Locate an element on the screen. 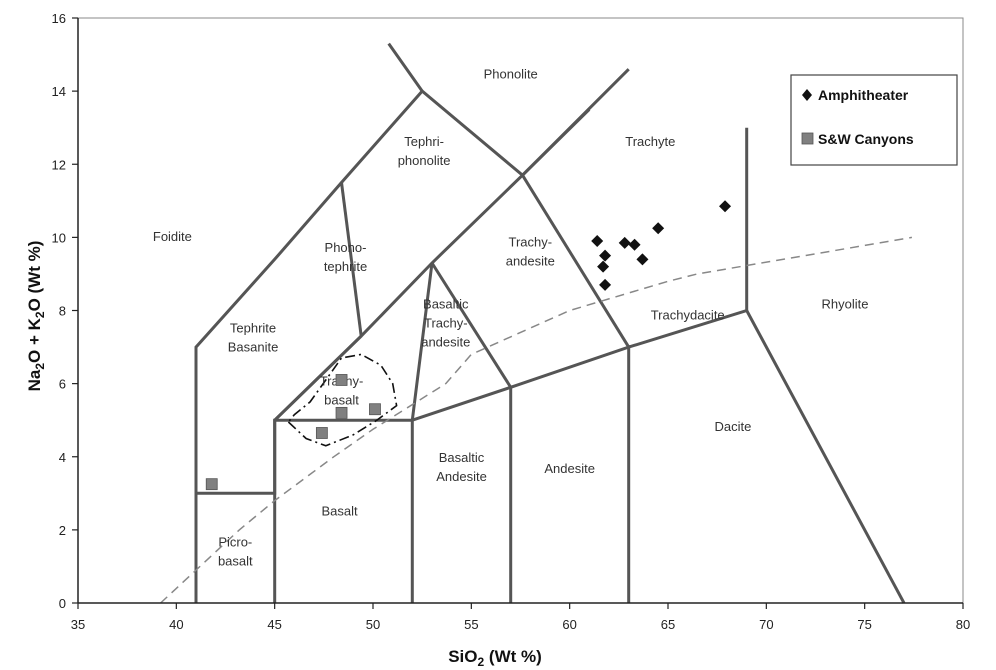 Image resolution: width=996 pixels, height=670 pixels. y-tick-label: 0 is located at coordinates (62, 603).